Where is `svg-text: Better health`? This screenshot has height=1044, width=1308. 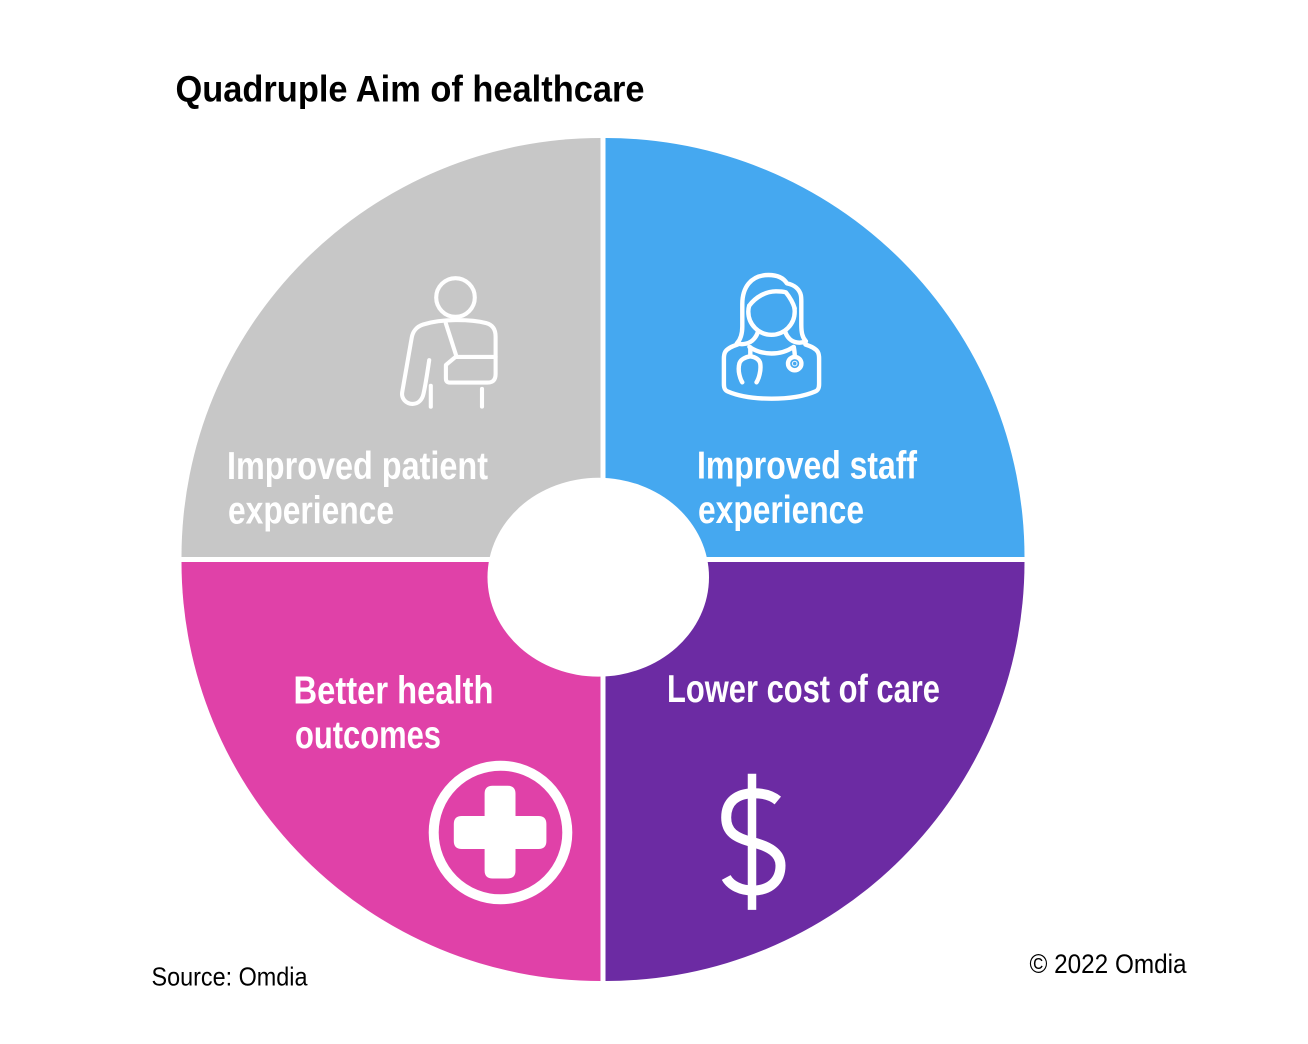
svg-text: Better health is located at coordinates (394, 691).